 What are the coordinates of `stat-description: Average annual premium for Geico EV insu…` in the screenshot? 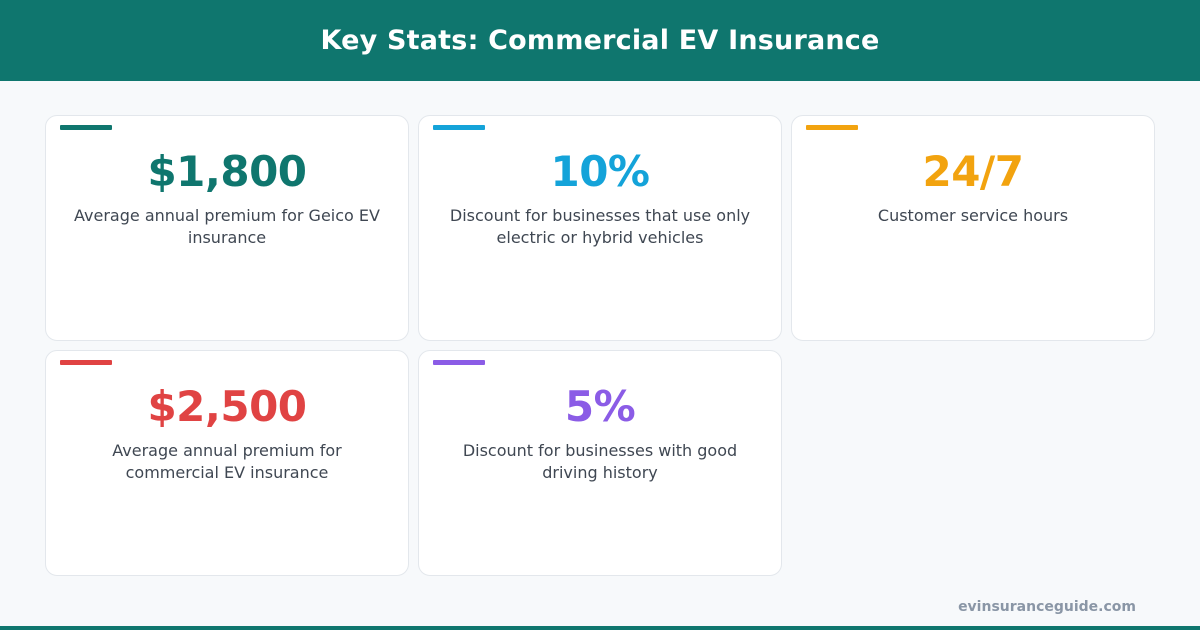 It's located at (227, 226).